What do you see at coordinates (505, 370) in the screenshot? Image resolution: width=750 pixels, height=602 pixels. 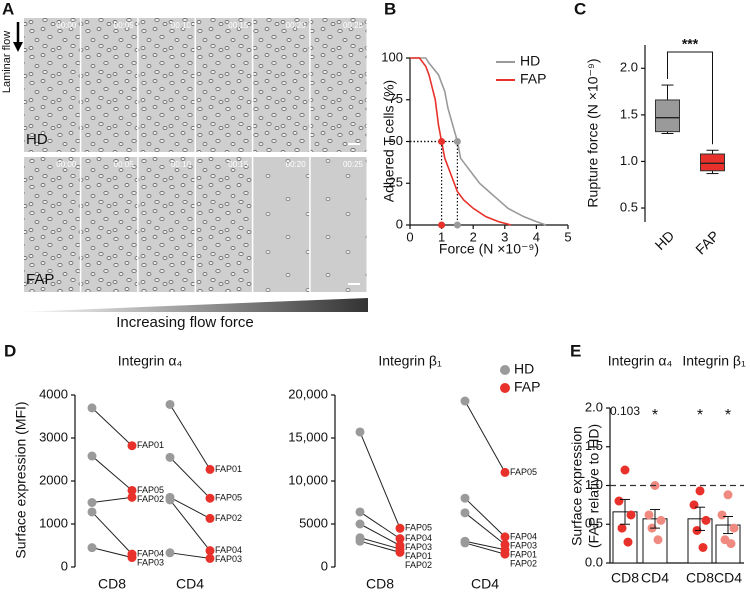 I see `legend-swatch` at bounding box center [505, 370].